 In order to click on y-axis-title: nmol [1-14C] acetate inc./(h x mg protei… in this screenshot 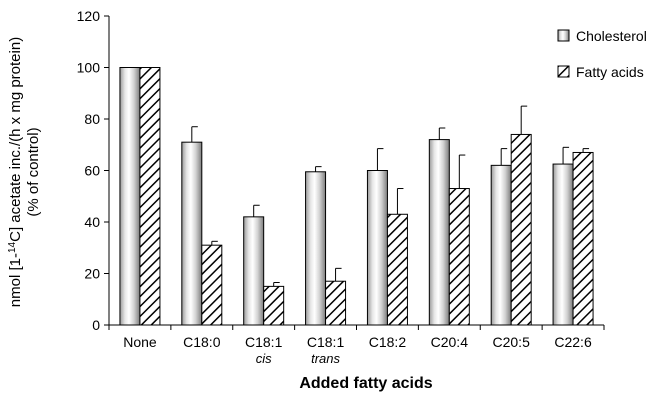, I will do `click(16, 172)`.